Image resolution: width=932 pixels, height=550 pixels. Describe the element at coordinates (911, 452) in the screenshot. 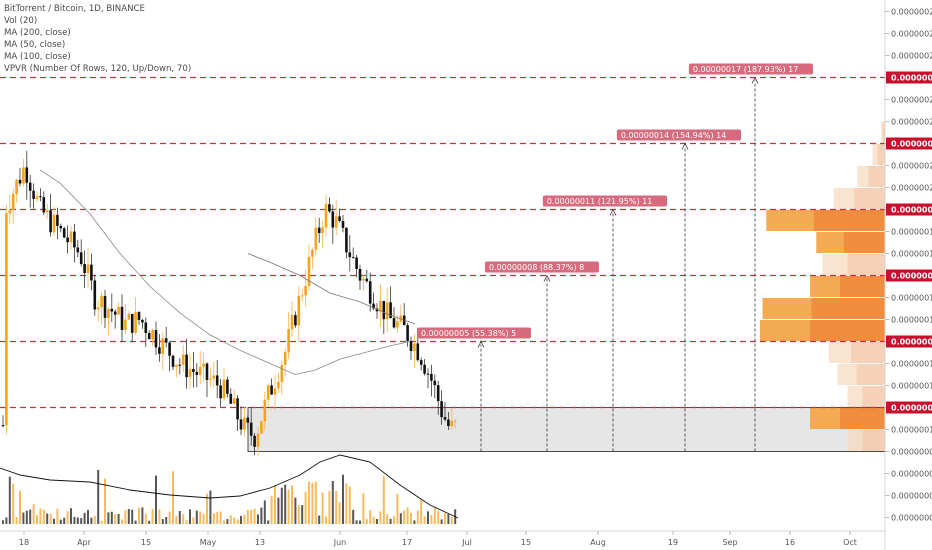

I see `y-tick-label: 0.00000009` at that location.